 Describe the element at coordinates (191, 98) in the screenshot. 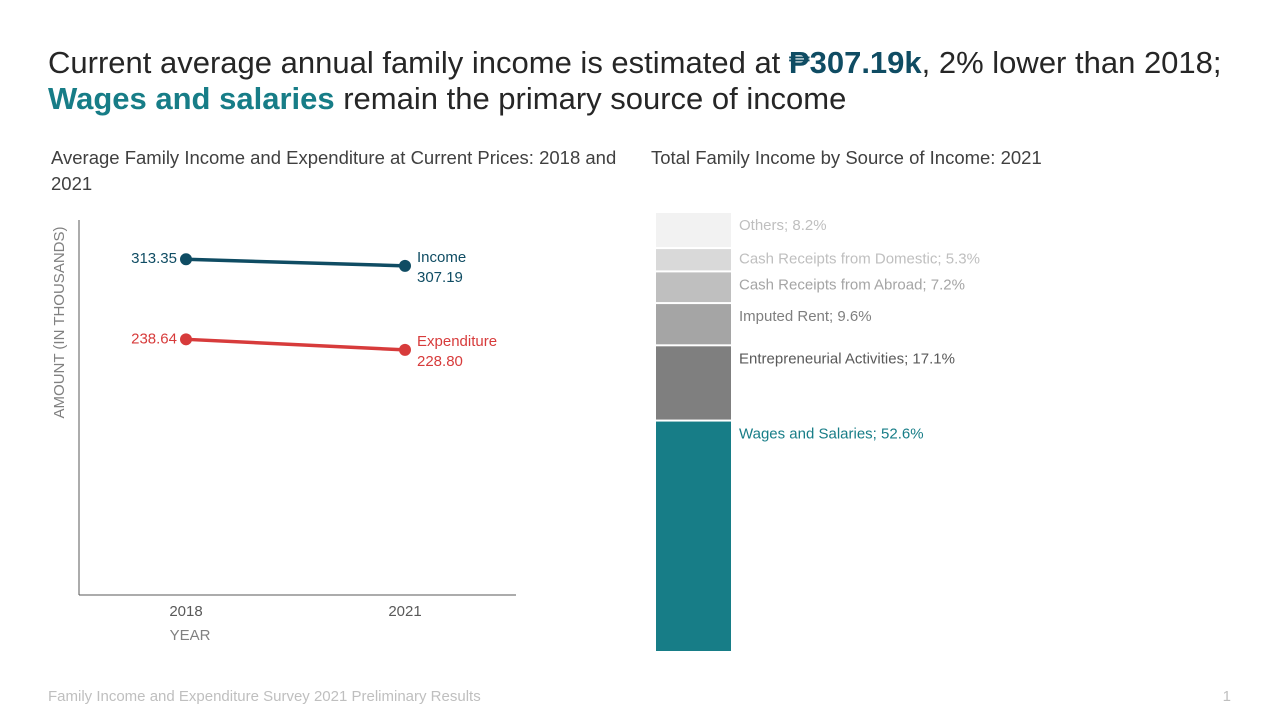

I see `title-part: Wages and salaries` at that location.